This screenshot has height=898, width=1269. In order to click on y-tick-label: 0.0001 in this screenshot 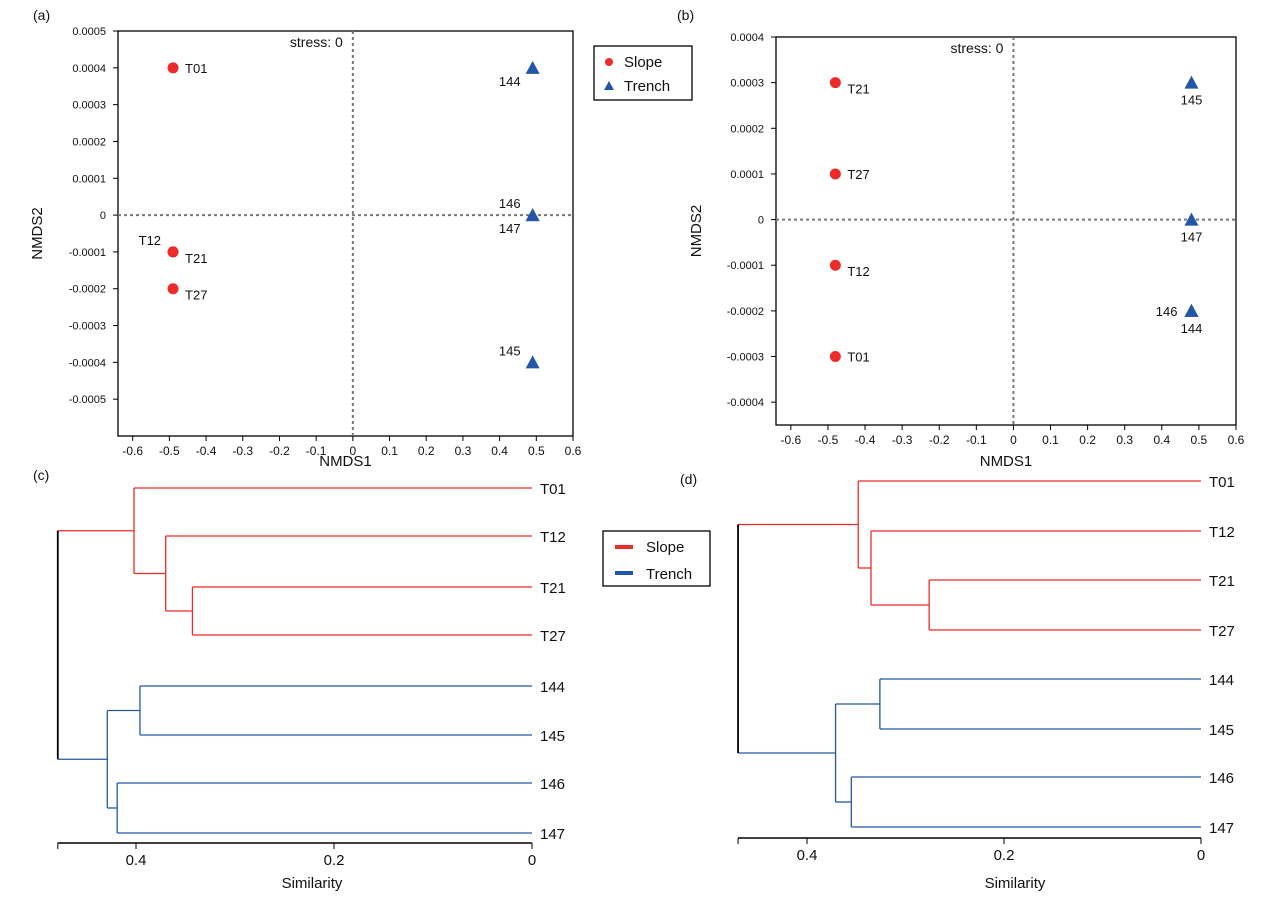, I will do `click(89, 179)`.